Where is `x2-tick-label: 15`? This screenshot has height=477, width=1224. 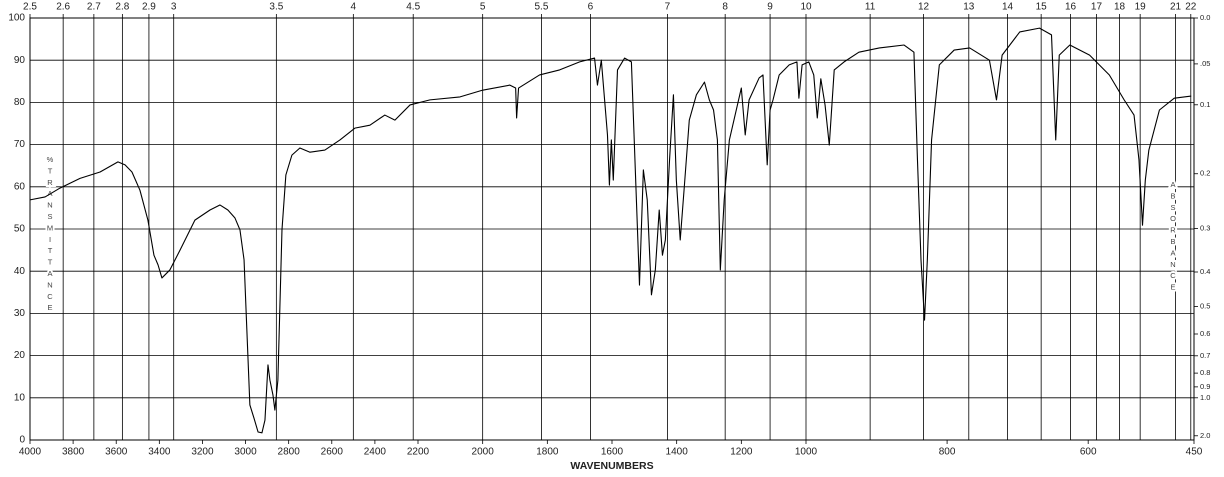
x2-tick-label: 15 is located at coordinates (1042, 7).